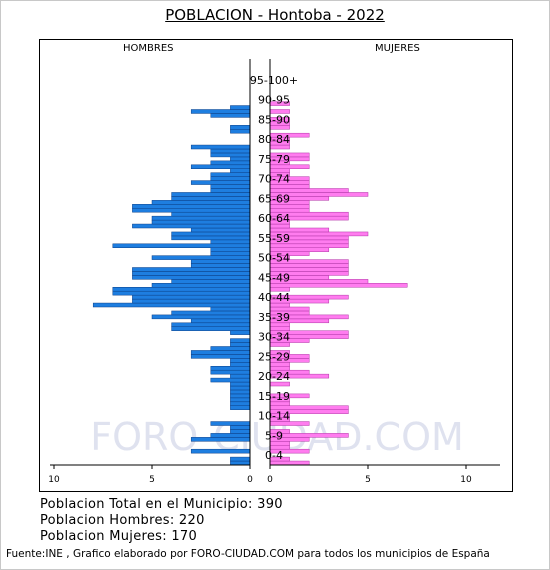  What do you see at coordinates (274, 238) in the screenshot?
I see `age-group-label: 55-59` at bounding box center [274, 238].